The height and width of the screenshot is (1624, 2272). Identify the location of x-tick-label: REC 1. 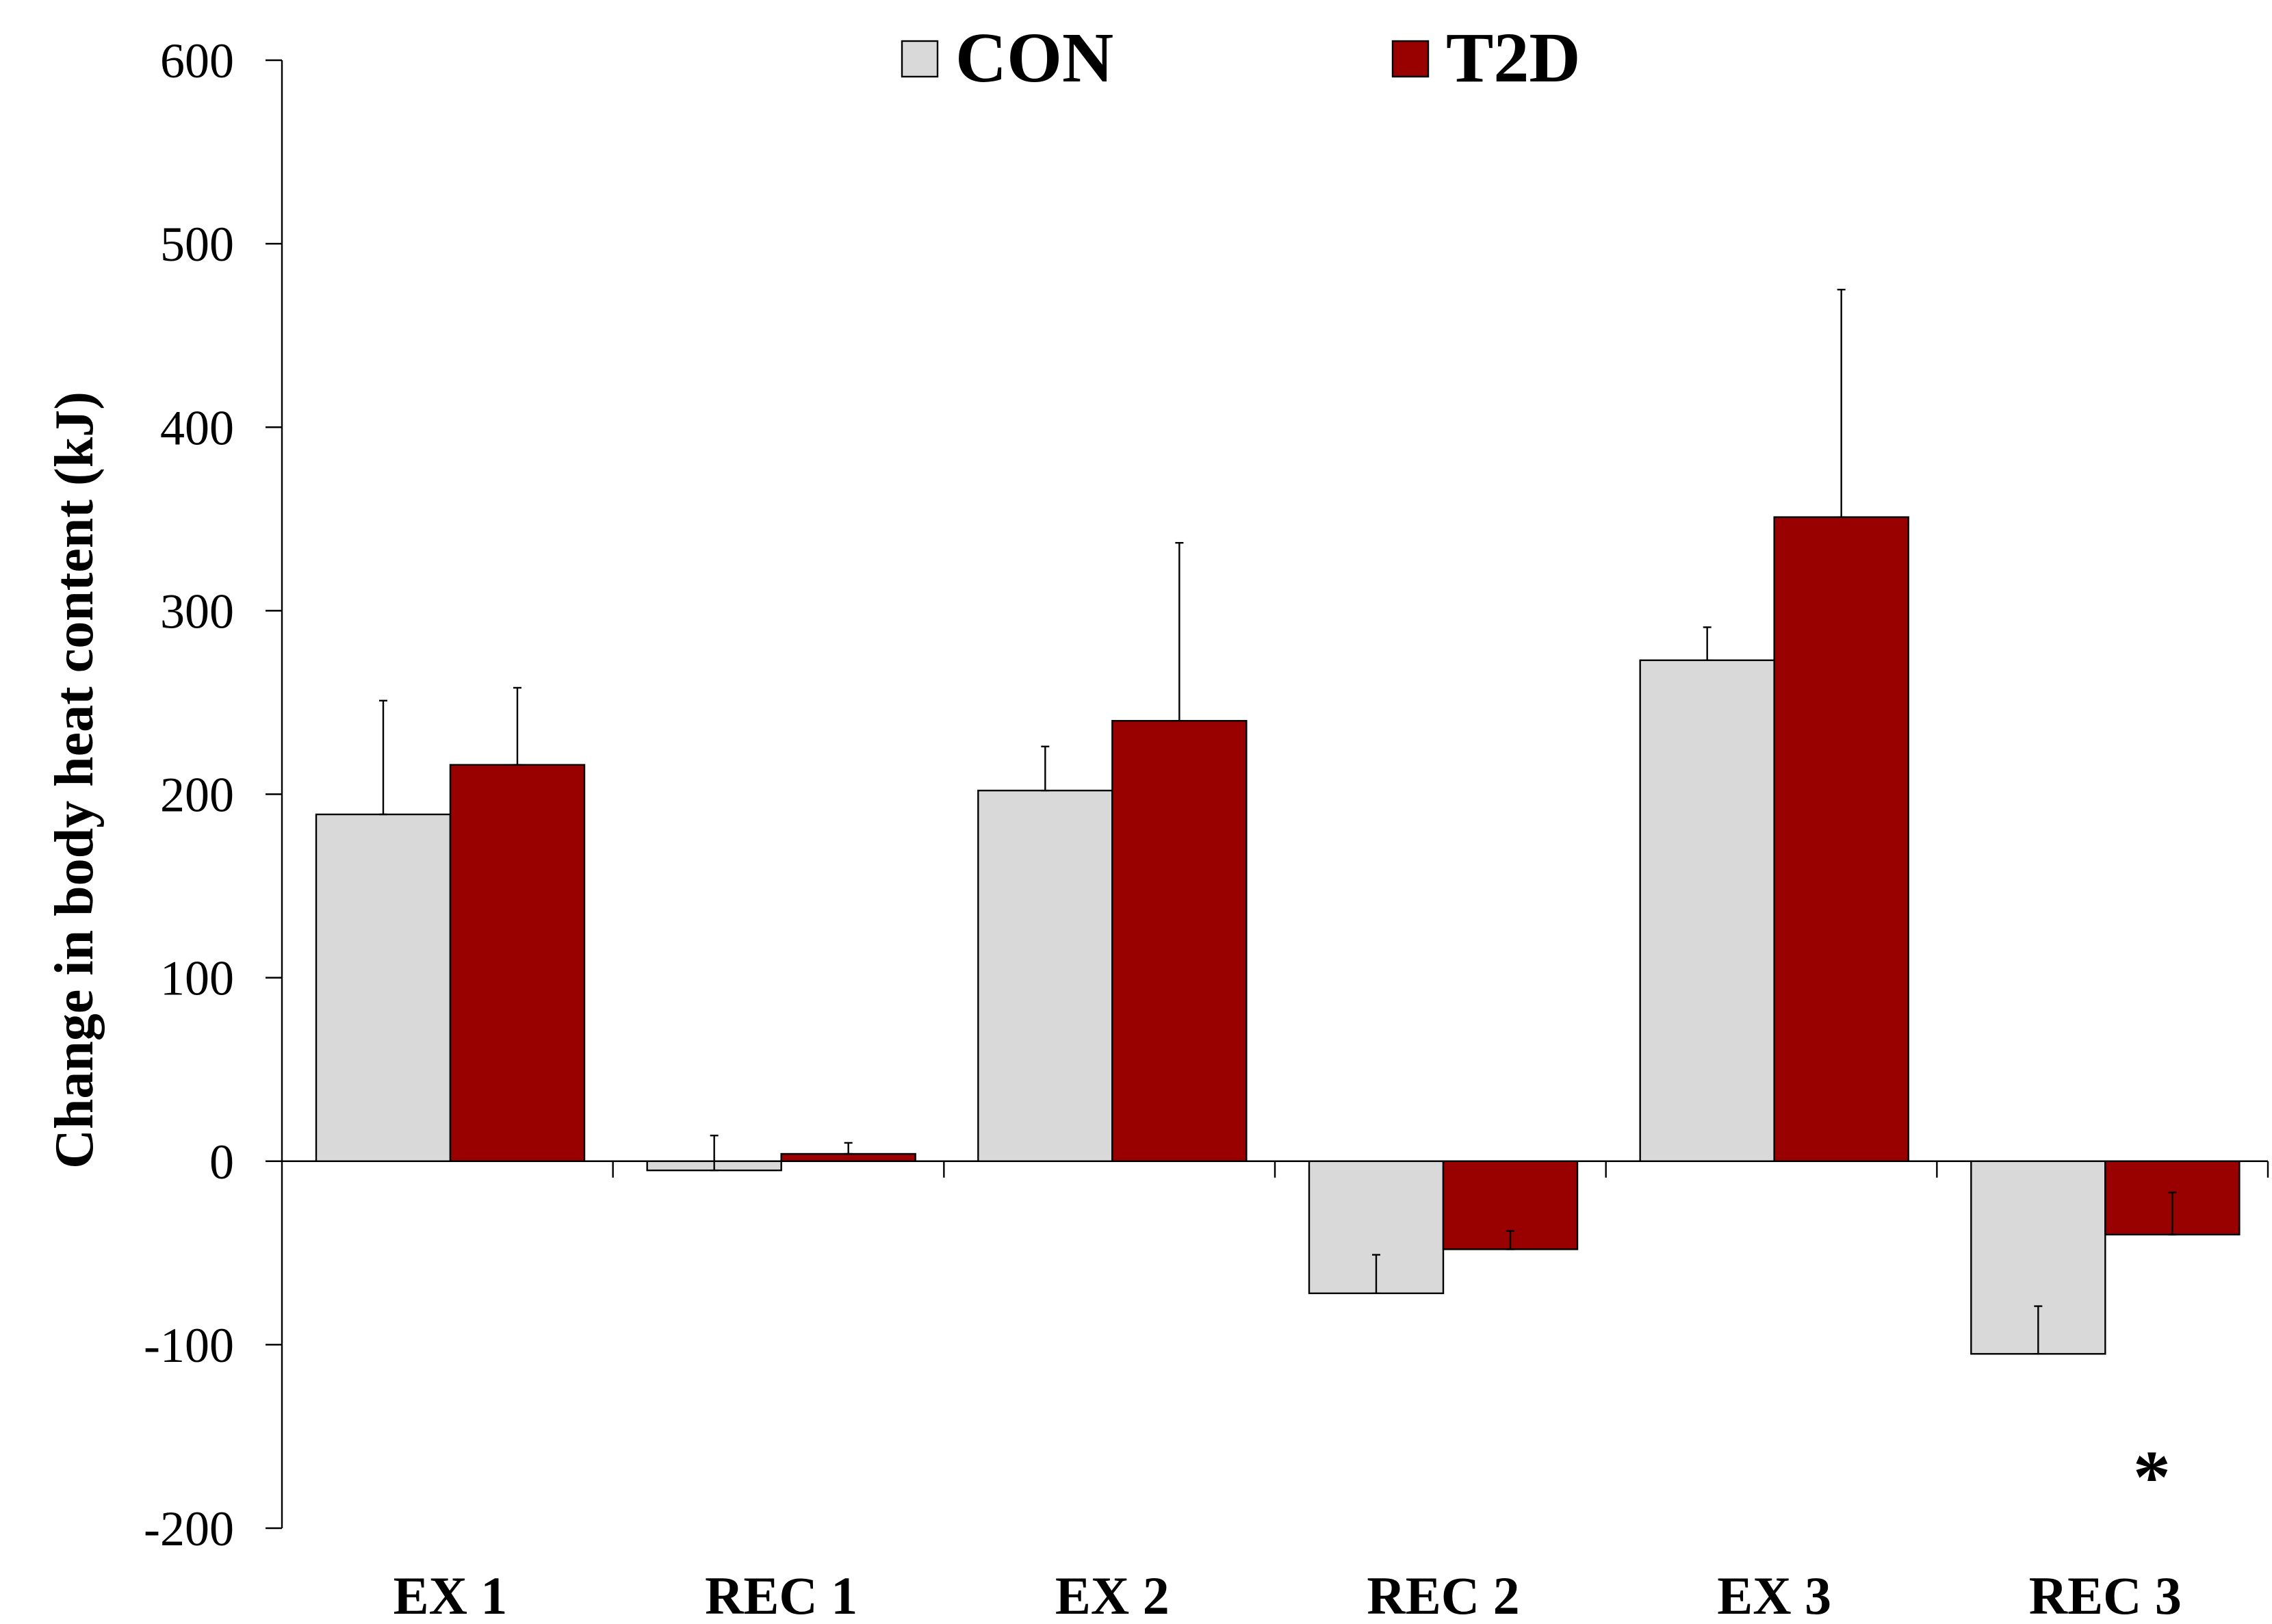
(781, 1595).